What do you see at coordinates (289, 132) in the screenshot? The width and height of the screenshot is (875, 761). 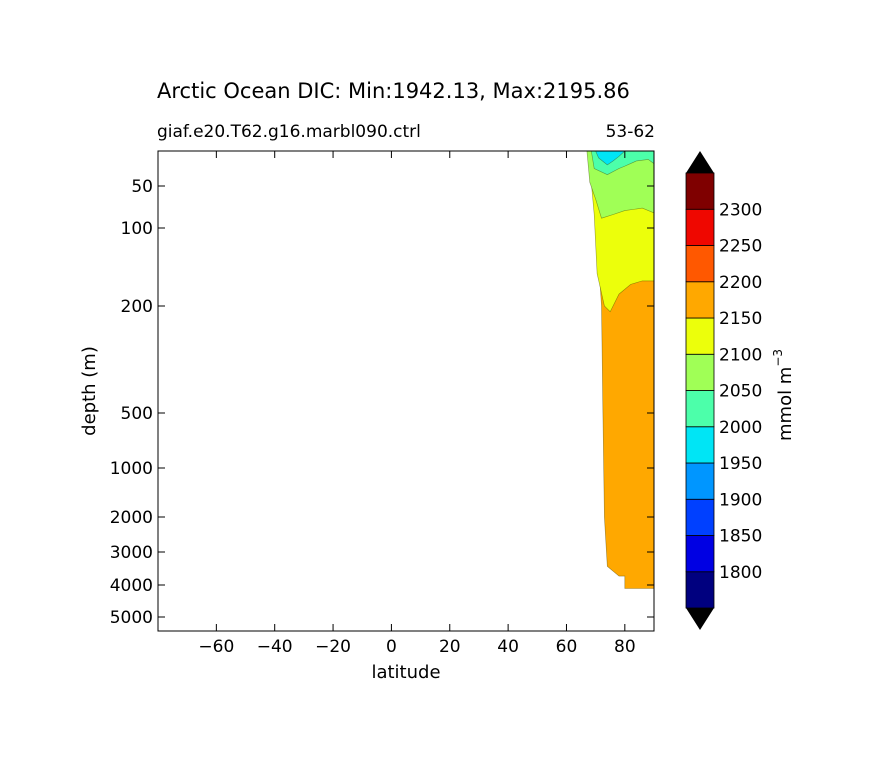 I see `chart-subtitle-left: giaf.e20.T62.g16.marbl090.ctrl` at bounding box center [289, 132].